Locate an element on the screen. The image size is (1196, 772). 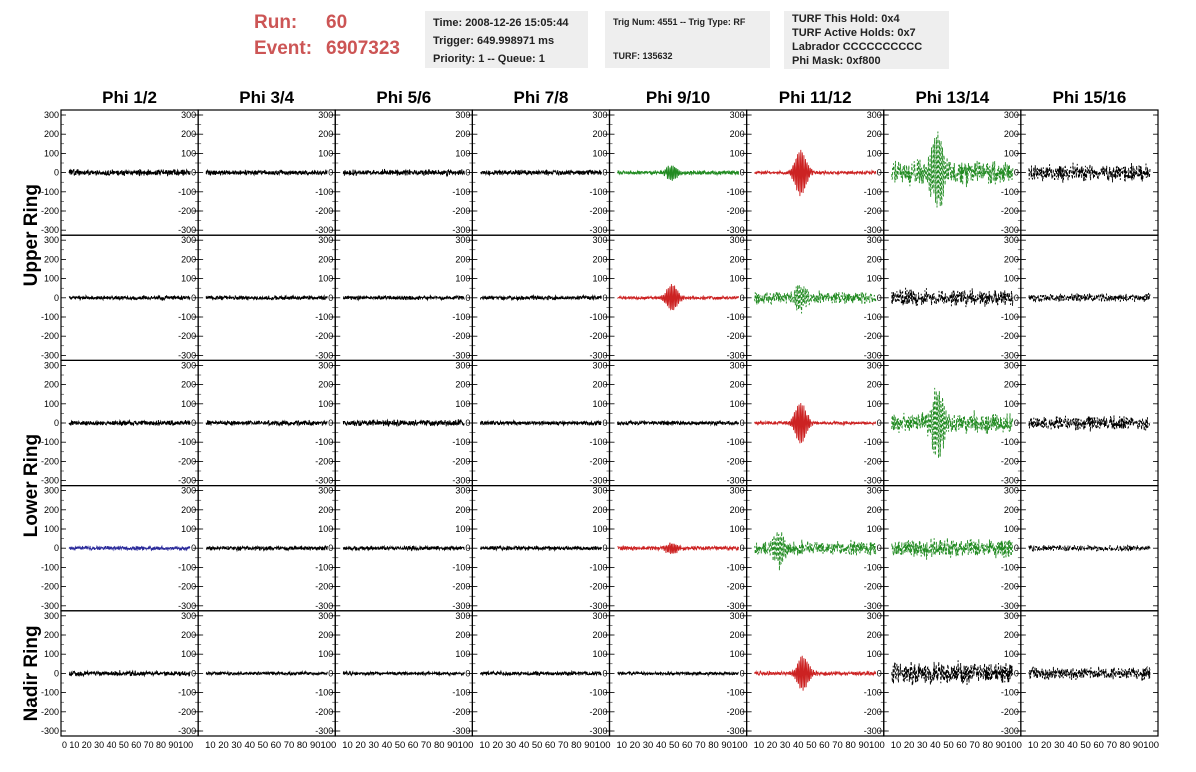
row-title: Nadir Ring is located at coordinates (31, 673).